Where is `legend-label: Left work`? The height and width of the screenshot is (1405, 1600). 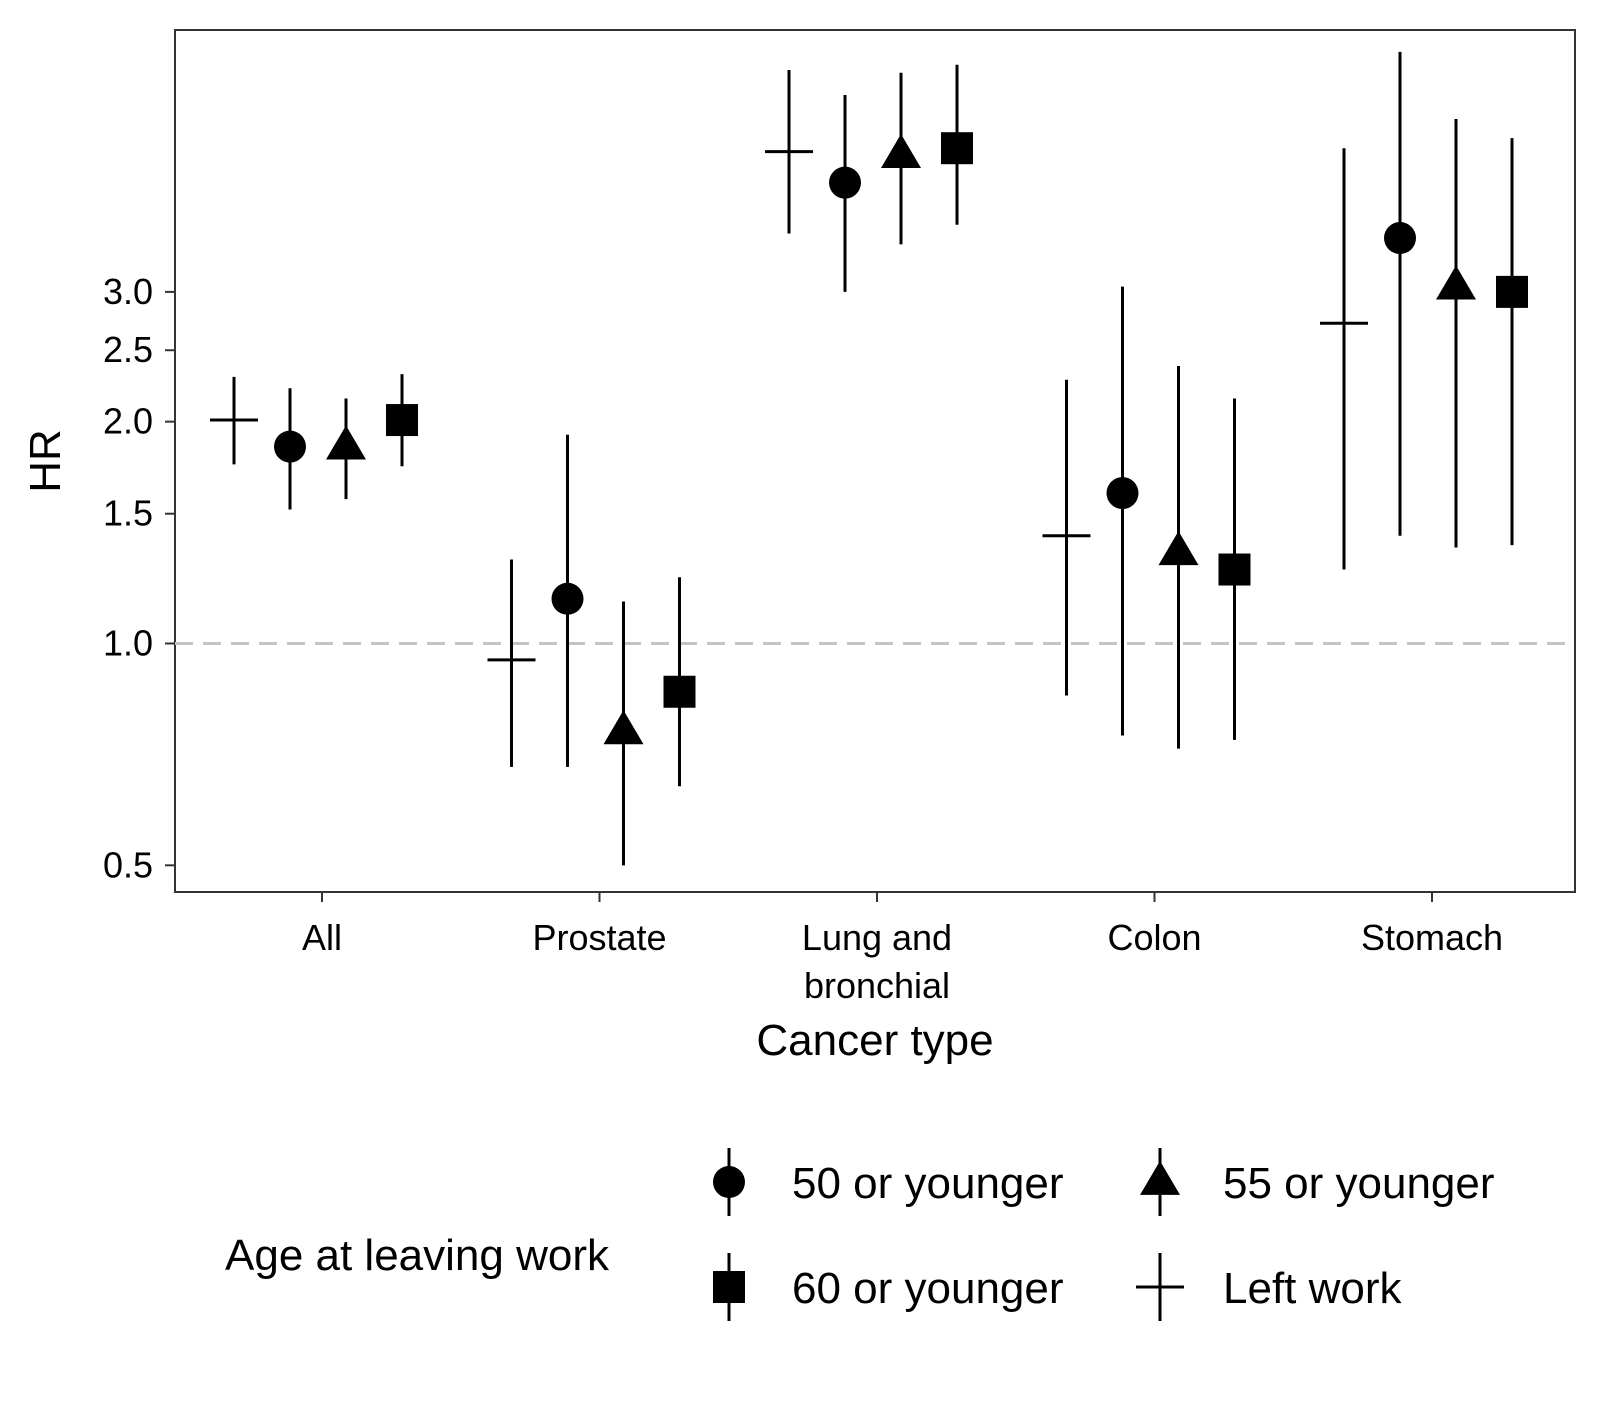 legend-label: Left work is located at coordinates (1313, 1288).